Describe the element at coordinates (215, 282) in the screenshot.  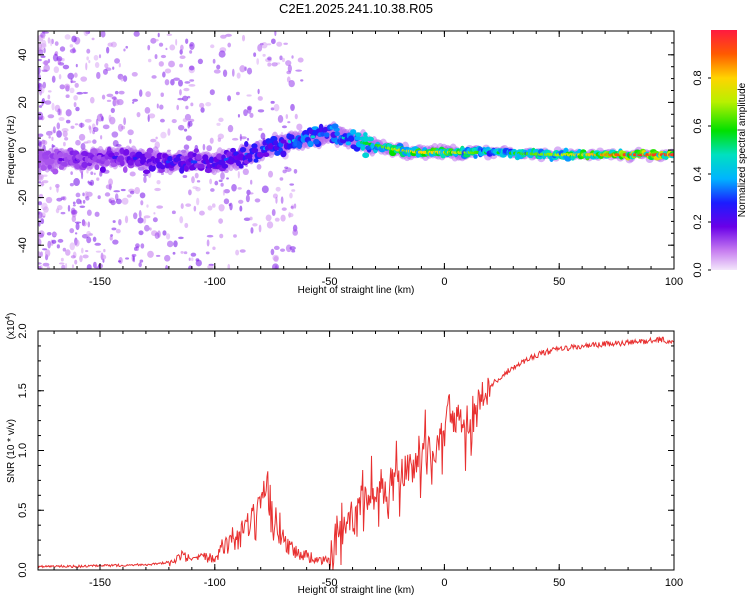
I see `spectrogram-x-tick-label: -100` at that location.